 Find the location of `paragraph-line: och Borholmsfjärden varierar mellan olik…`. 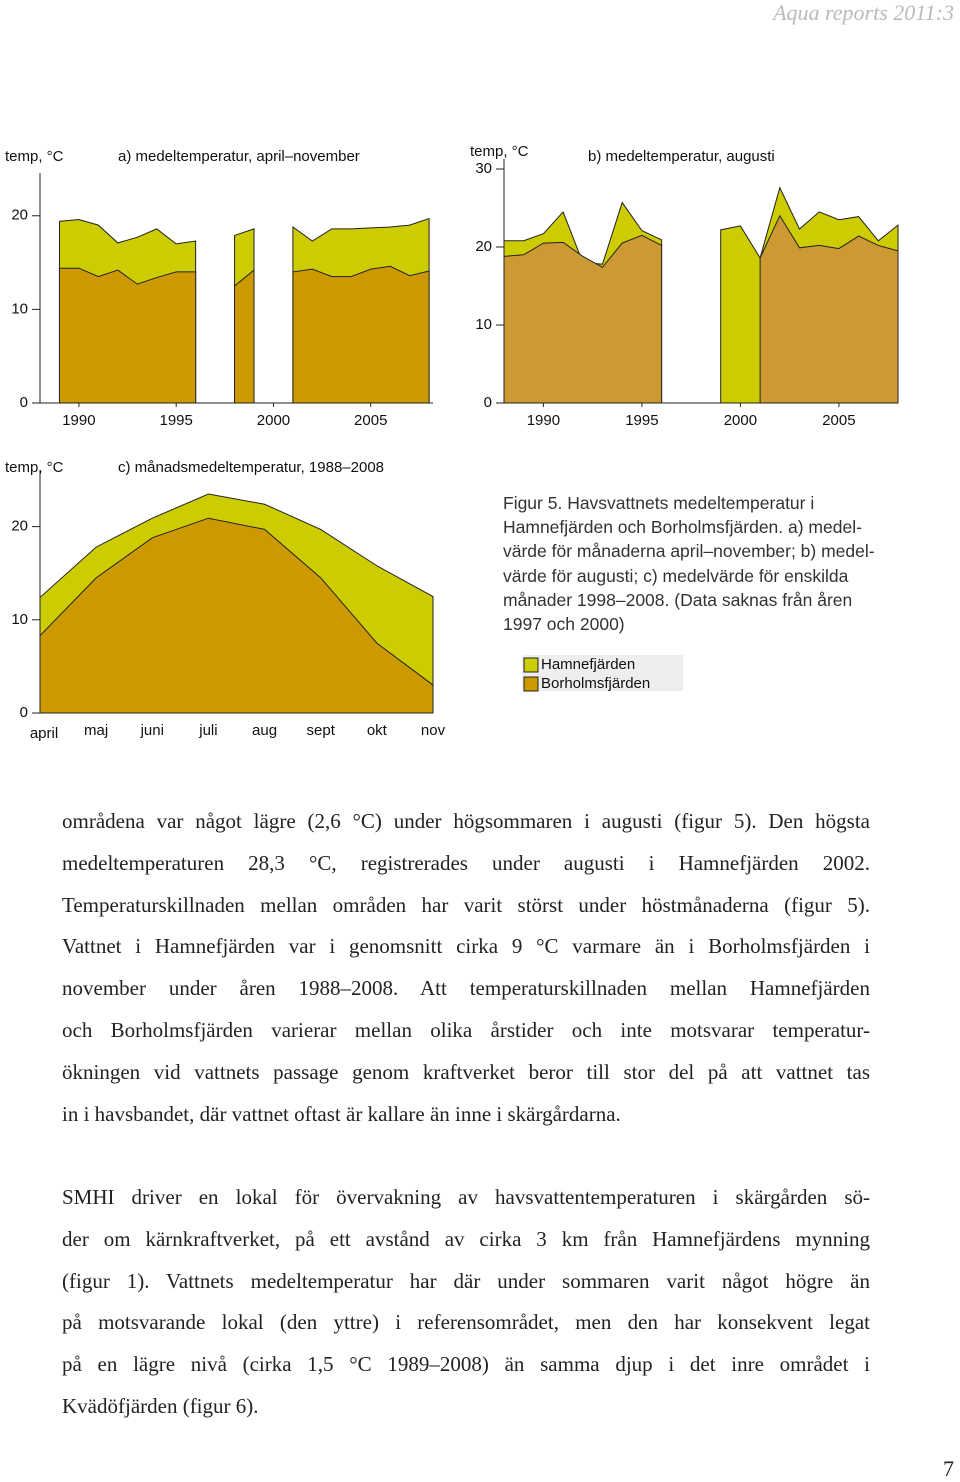

paragraph-line: och Borholmsfjärden varierar mellan olik… is located at coordinates (466, 1030).